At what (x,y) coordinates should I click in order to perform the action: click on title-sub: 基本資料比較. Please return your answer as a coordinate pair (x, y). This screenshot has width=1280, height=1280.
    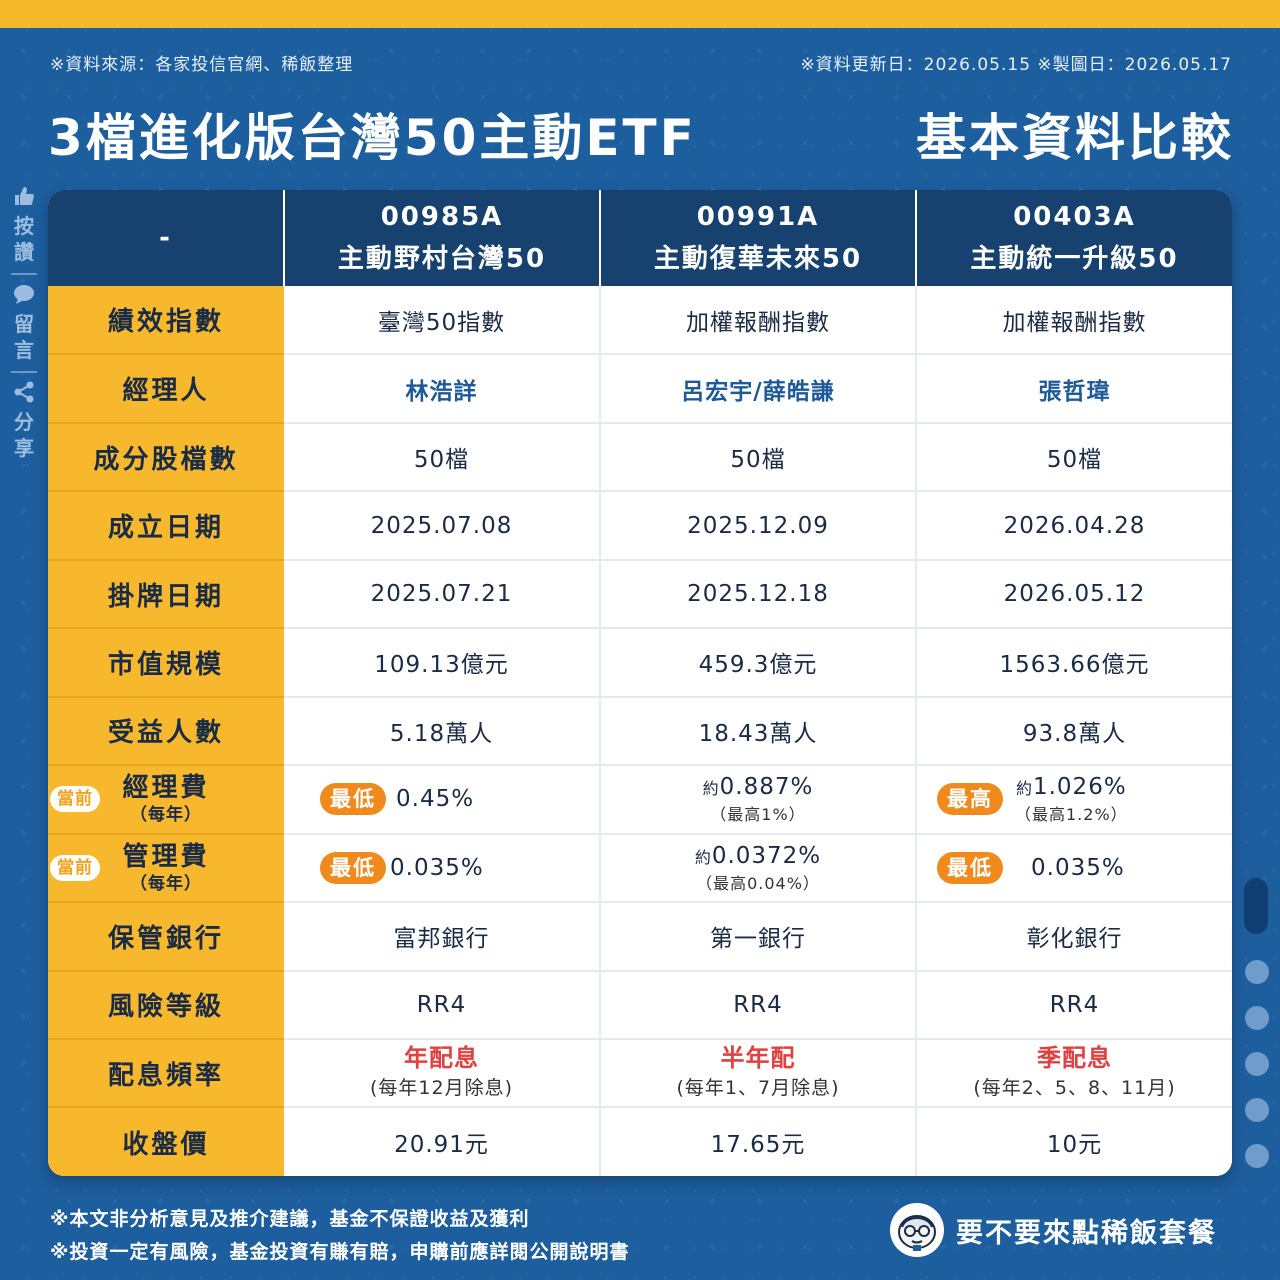
    Looking at the image, I should click on (1075, 138).